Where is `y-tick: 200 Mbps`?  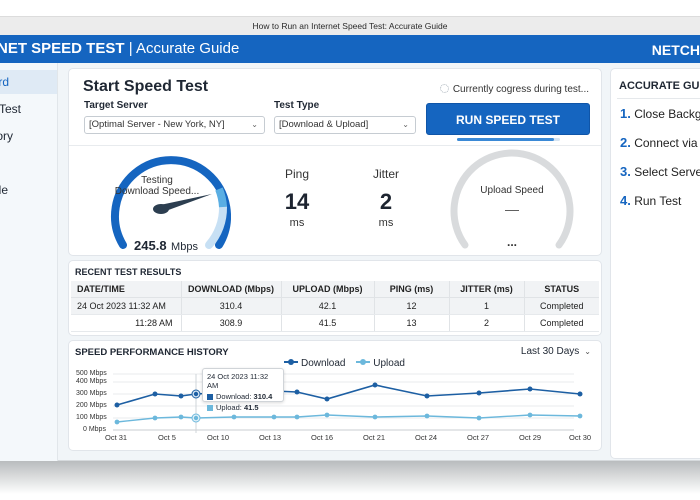
y-tick: 200 Mbps is located at coordinates (91, 405).